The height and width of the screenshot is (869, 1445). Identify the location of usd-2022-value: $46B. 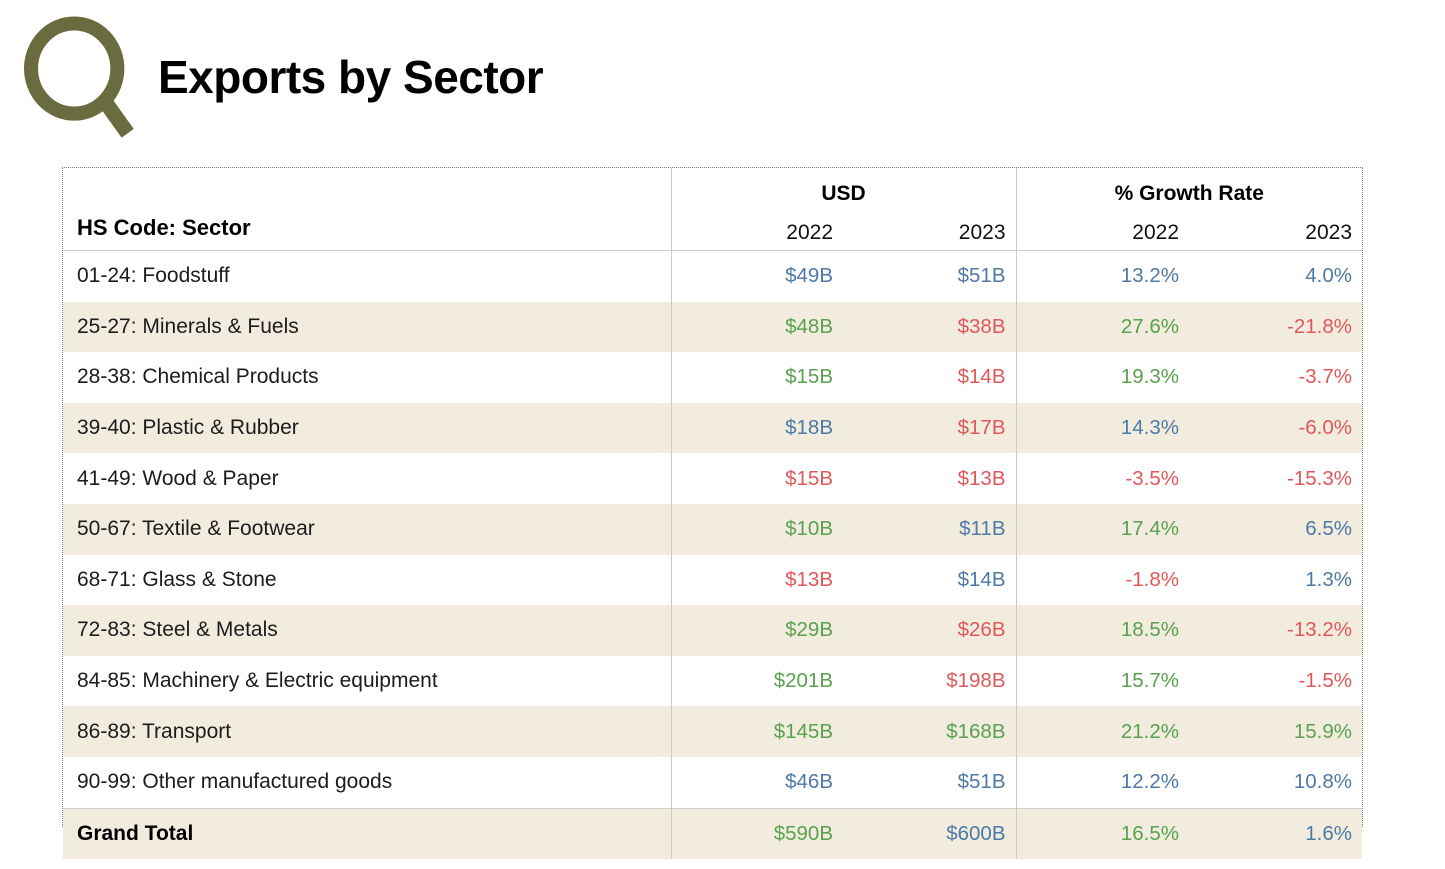
(756, 782).